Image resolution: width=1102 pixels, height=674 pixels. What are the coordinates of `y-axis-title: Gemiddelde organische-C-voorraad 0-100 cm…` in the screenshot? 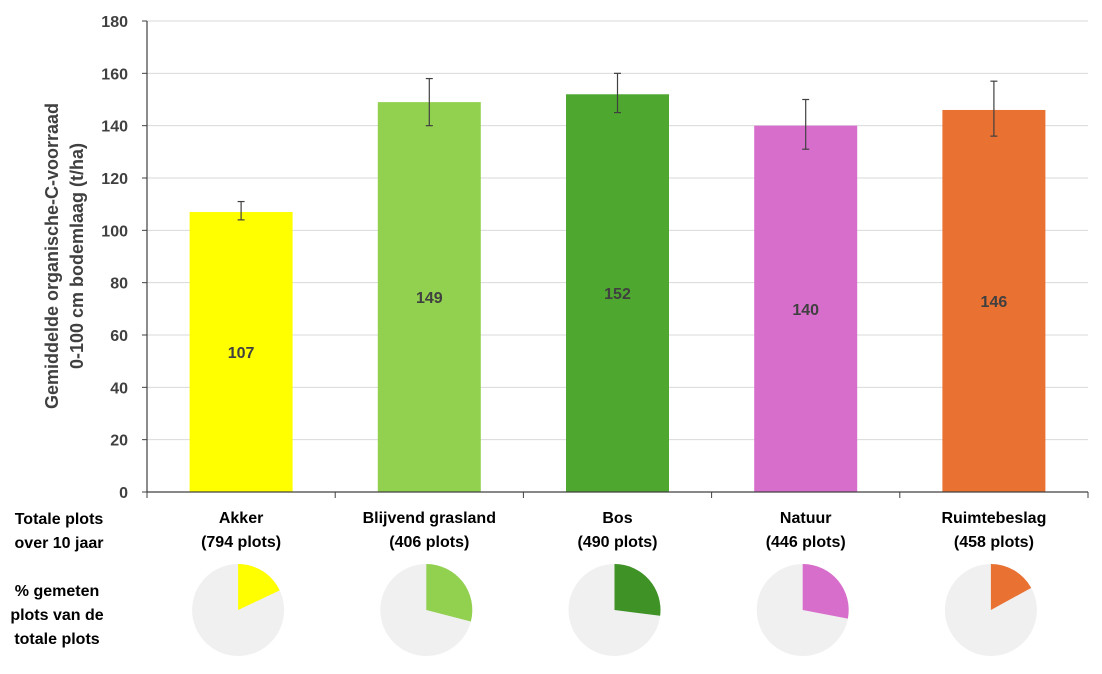 It's located at (64, 256).